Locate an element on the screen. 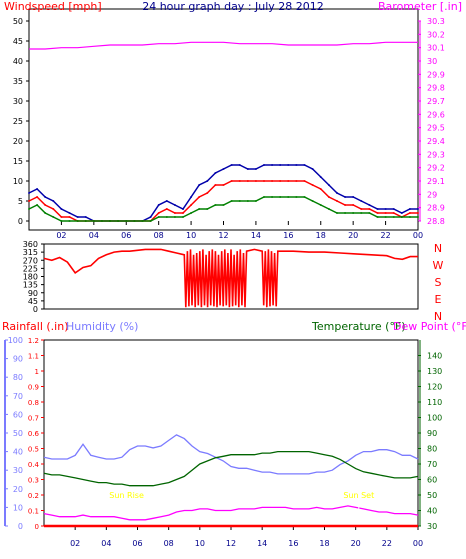  windspeed-tick-label: 25 is located at coordinates (18, 121).